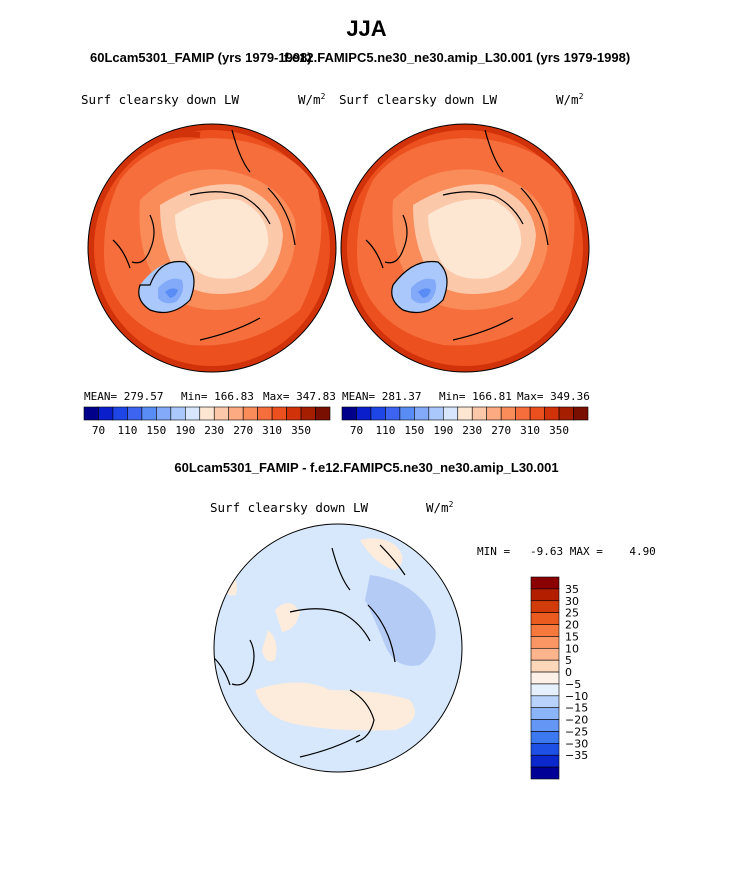 The image size is (733, 882). What do you see at coordinates (572, 589) in the screenshot?
I see `difference-colorbar-tick-label: 35` at bounding box center [572, 589].